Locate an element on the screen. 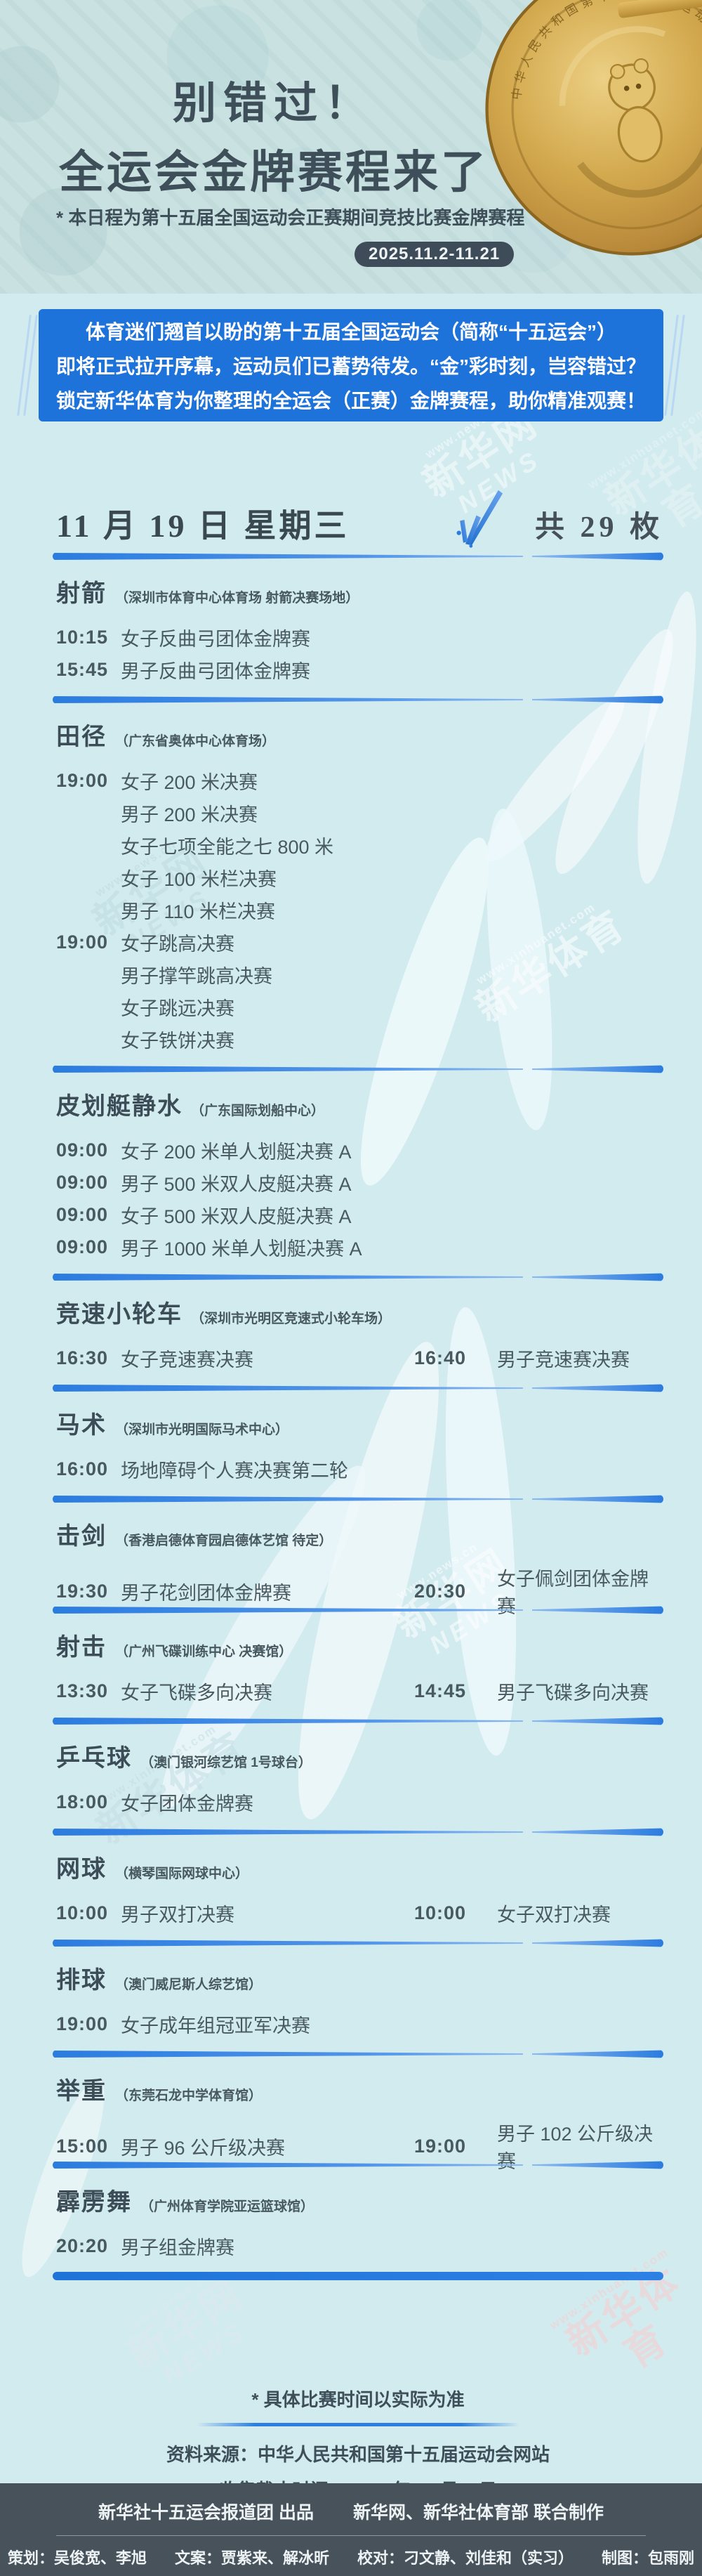 The image size is (702, 2576). sport-section-header: 竞速小轮车 （深圳市光明区竞速式小轮车场） is located at coordinates (358, 1314).